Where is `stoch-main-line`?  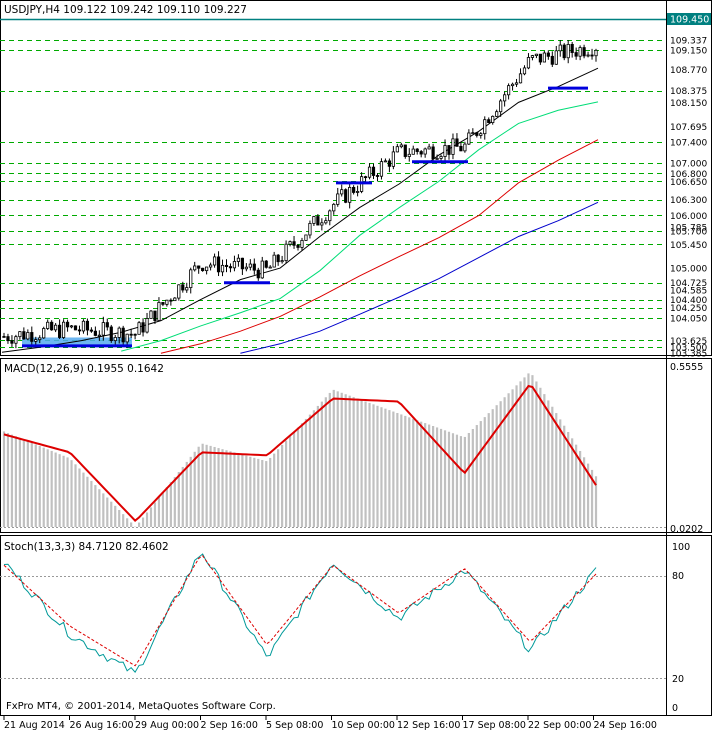 stoch-main-line is located at coordinates (300, 613).